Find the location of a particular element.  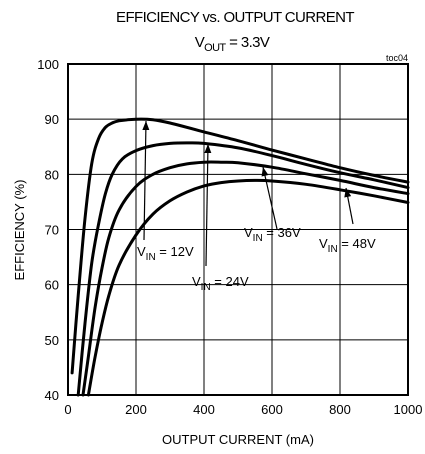

y-axis-label: EFFICIENCY (%) is located at coordinates (19, 230).